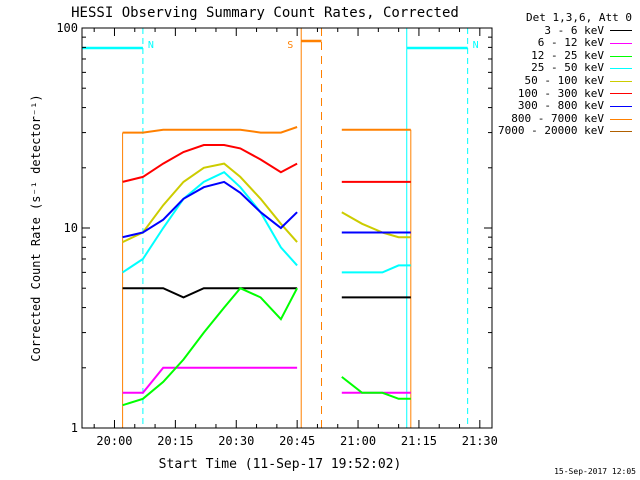 The image size is (640, 480). What do you see at coordinates (551, 131) in the screenshot?
I see `legend-item-label: 7000 - 20000 keV` at bounding box center [551, 131].